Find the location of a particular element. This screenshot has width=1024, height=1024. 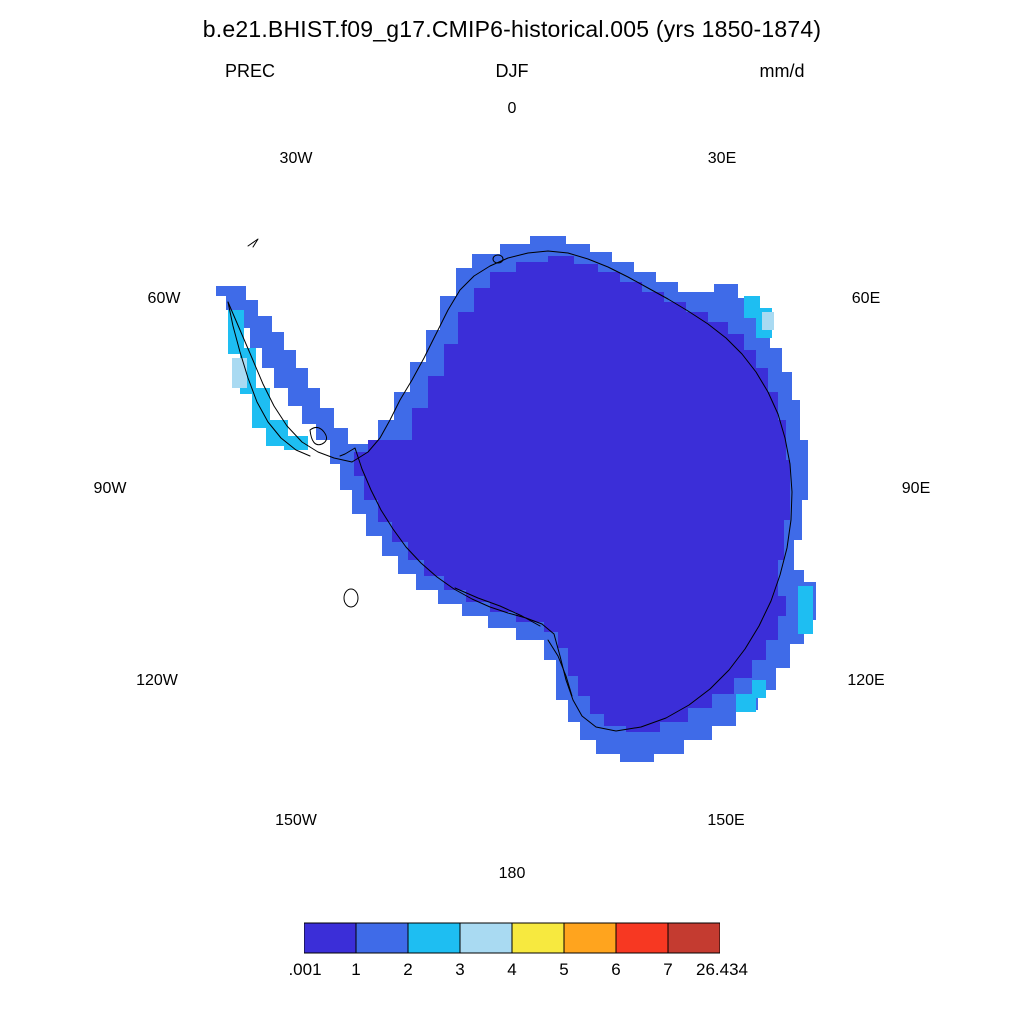

lon-label-150e: 150E is located at coordinates (726, 820).